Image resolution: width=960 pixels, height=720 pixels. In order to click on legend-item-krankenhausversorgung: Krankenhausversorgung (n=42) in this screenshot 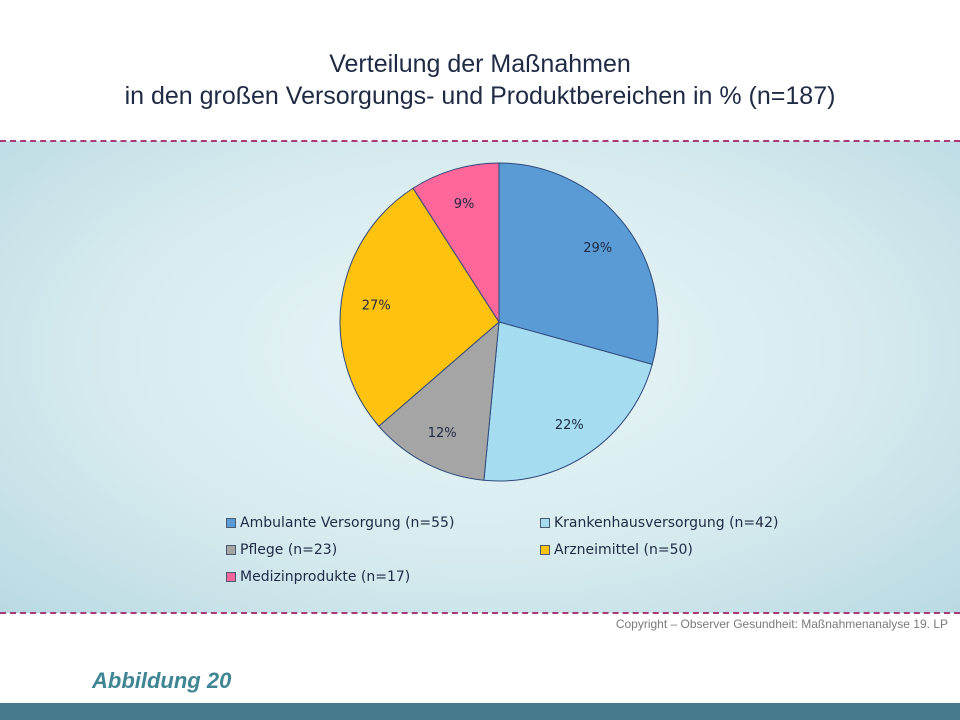, I will do `click(659, 523)`.